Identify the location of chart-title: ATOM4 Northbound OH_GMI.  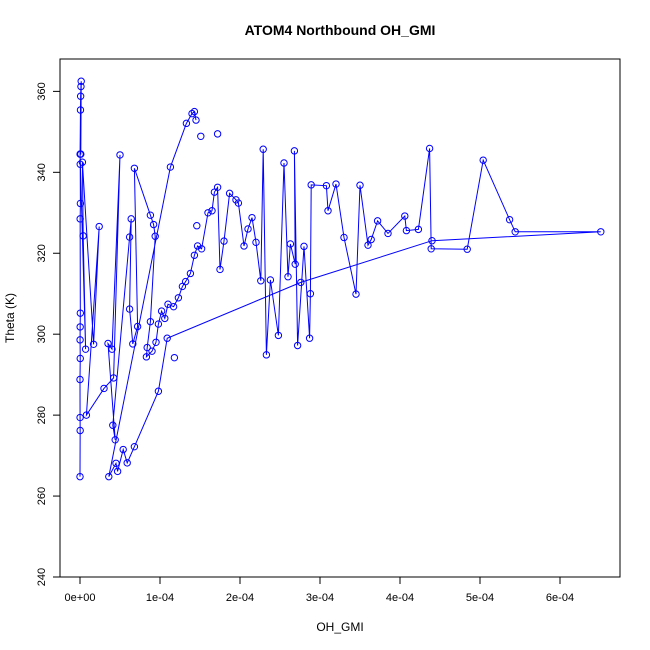
(340, 30).